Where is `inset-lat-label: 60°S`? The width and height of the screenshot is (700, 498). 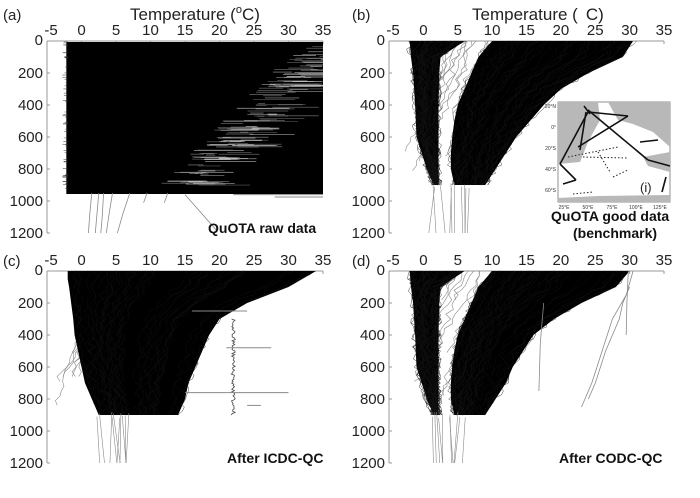 inset-lat-label: 60°S is located at coordinates (551, 191).